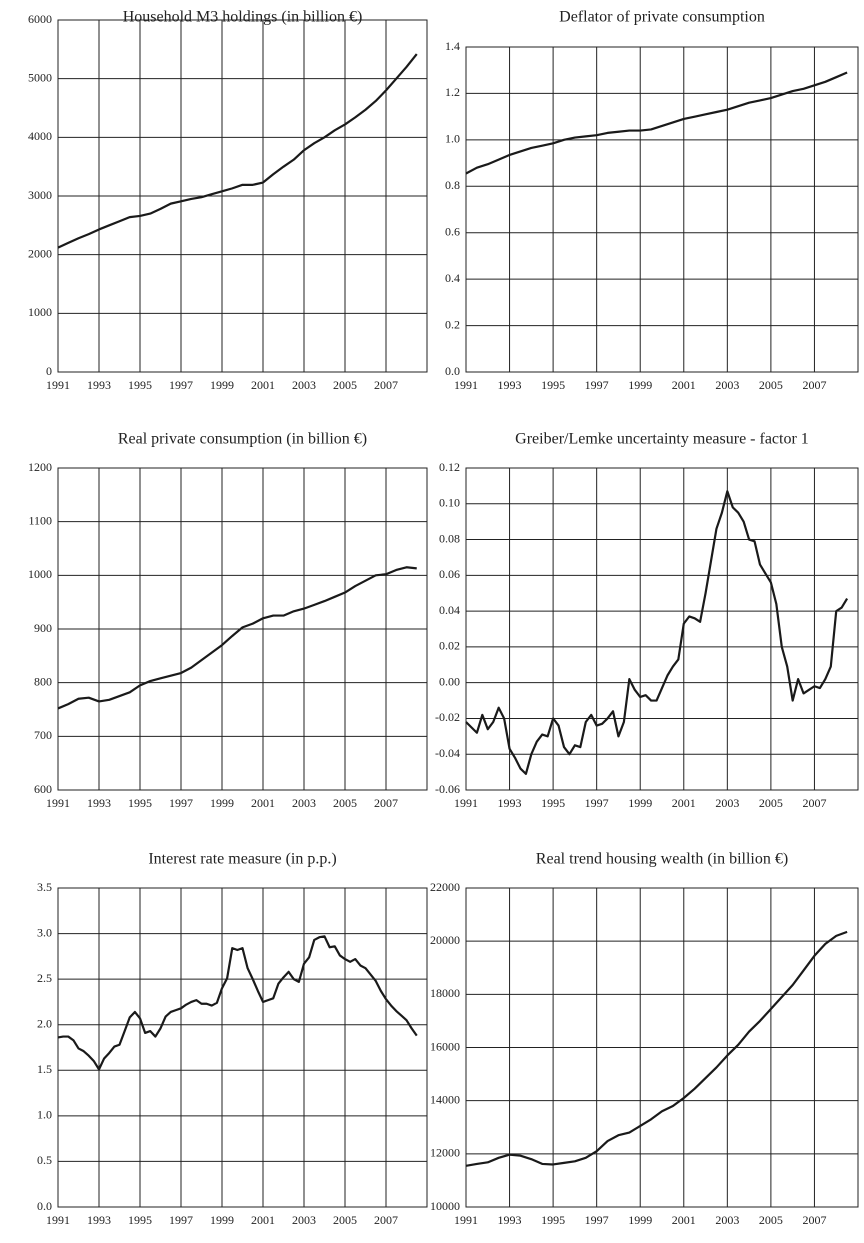 This screenshot has height=1243, width=864. Describe the element at coordinates (40, 520) in the screenshot. I see `y-tick-label: 1100` at that location.